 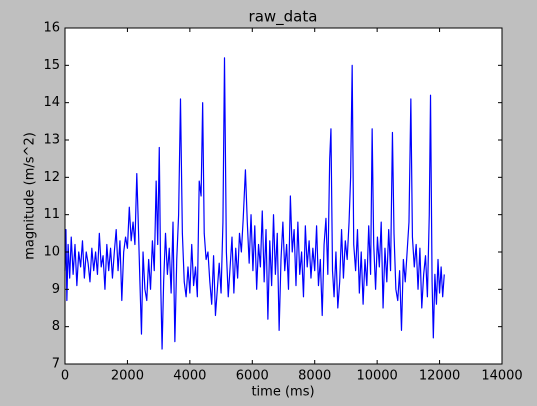 I want to click on y-tick-label: 15, so click(x=51, y=65).